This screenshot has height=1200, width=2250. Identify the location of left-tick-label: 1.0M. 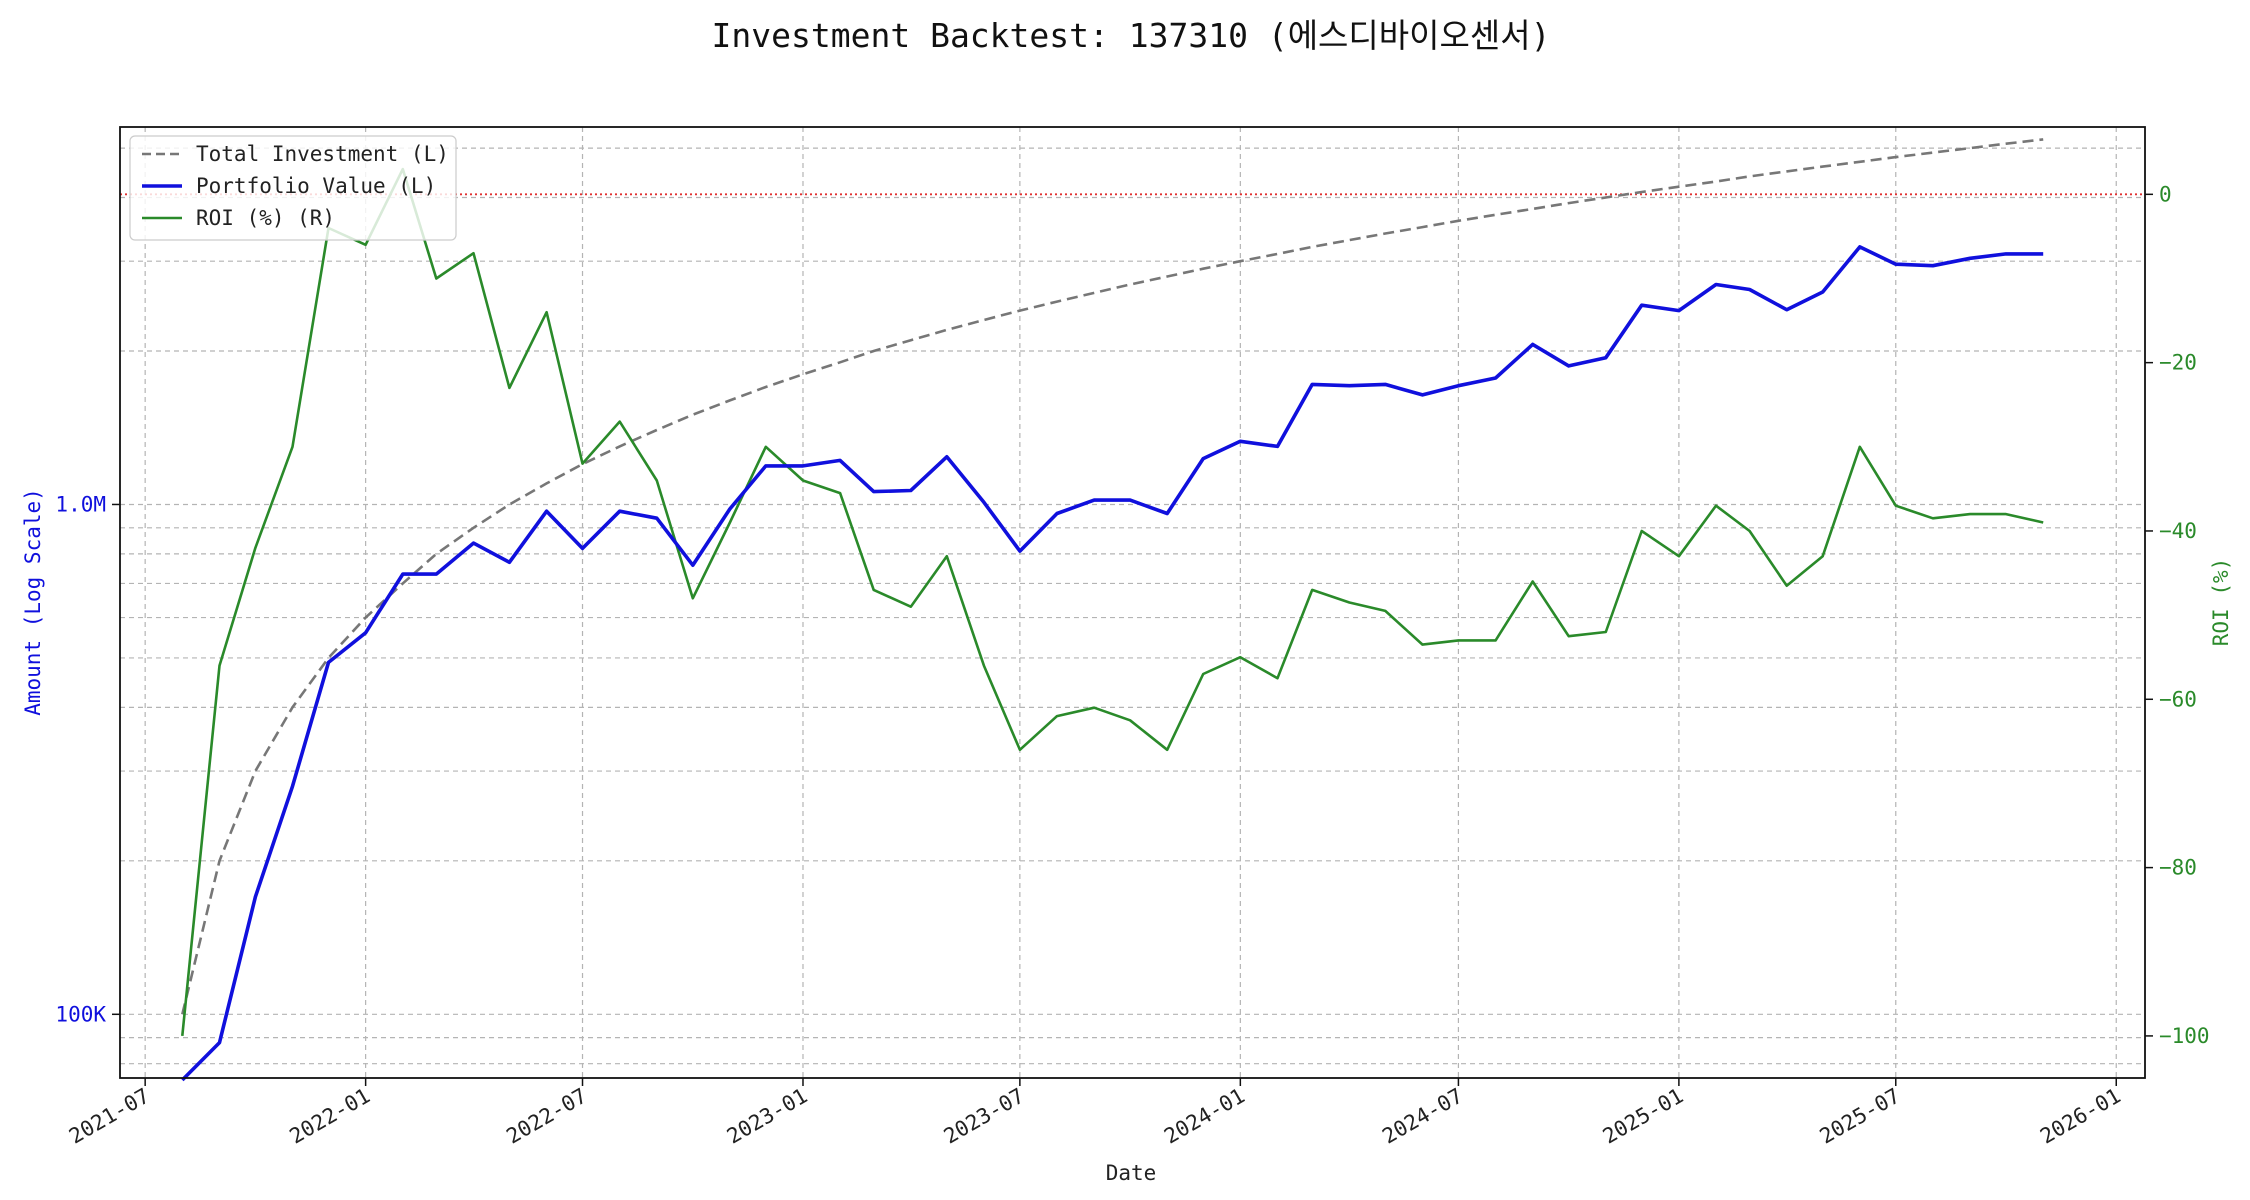
(80, 504).